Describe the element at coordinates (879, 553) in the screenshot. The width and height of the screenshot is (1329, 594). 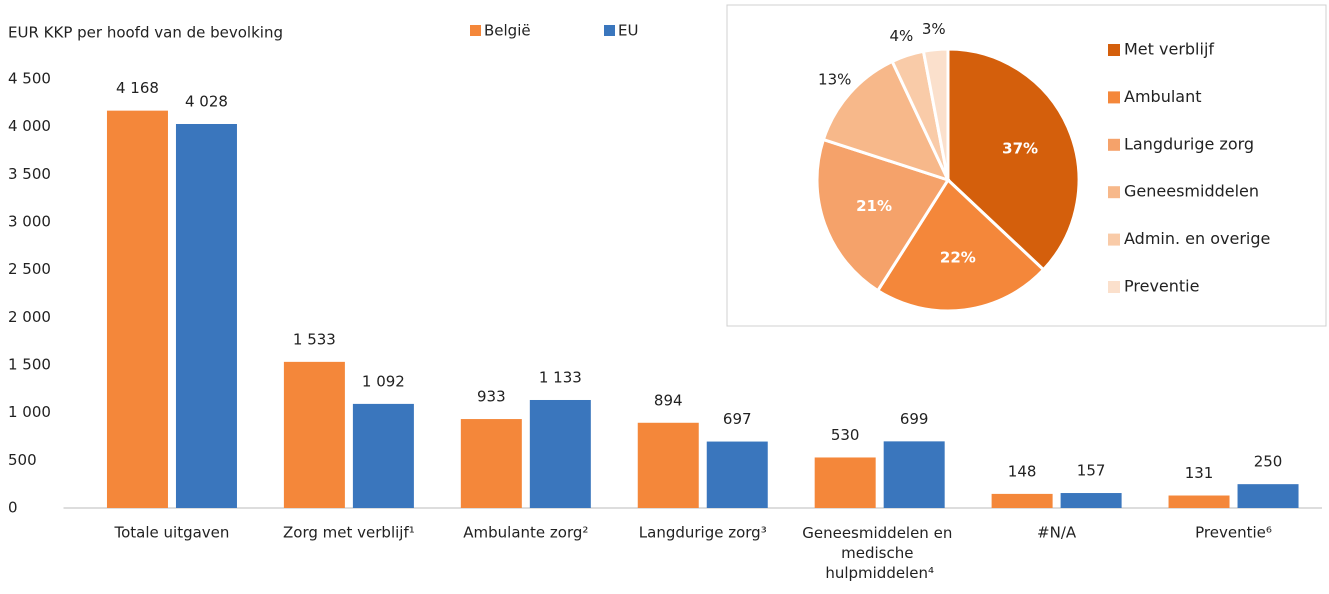
I see `x-tick-label: Geneesmiddelen en medische hulpmiddelen⁴` at that location.